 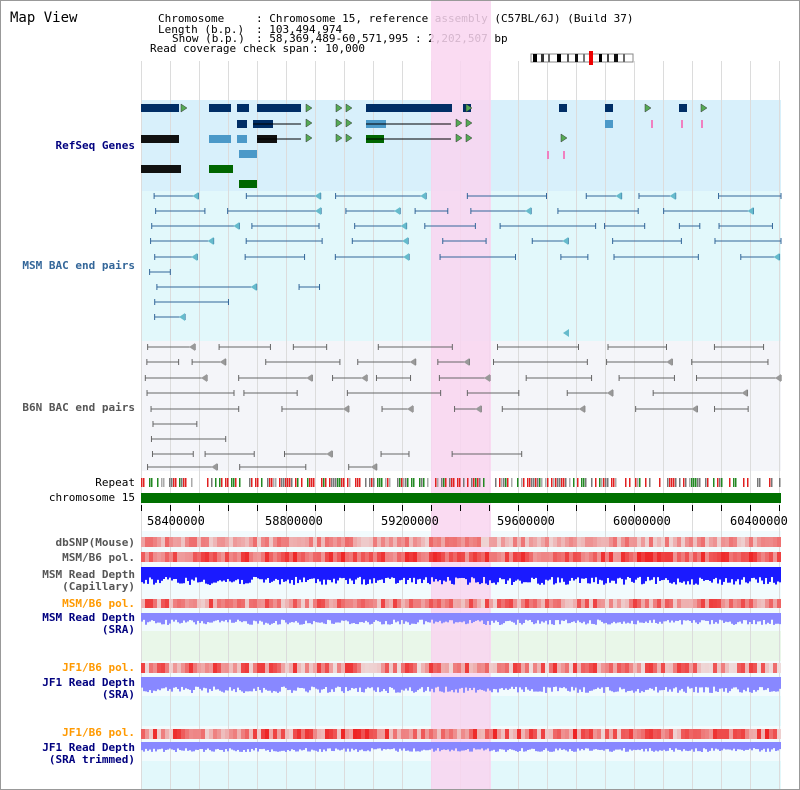 What do you see at coordinates (559, 58) in the screenshot?
I see `ideogram-band` at bounding box center [559, 58].